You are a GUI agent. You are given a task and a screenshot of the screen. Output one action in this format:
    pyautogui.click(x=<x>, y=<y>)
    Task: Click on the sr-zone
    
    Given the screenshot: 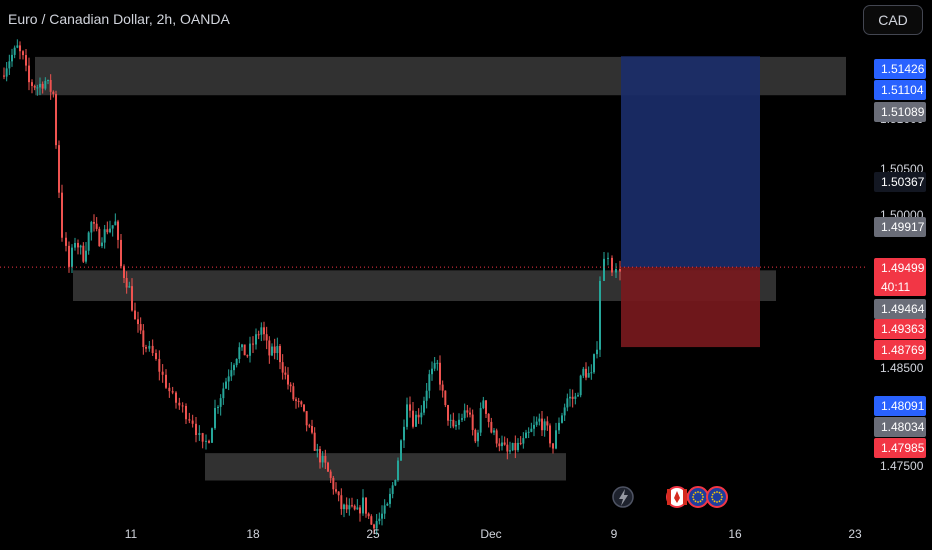 What is the action you would take?
    pyautogui.click(x=385, y=467)
    